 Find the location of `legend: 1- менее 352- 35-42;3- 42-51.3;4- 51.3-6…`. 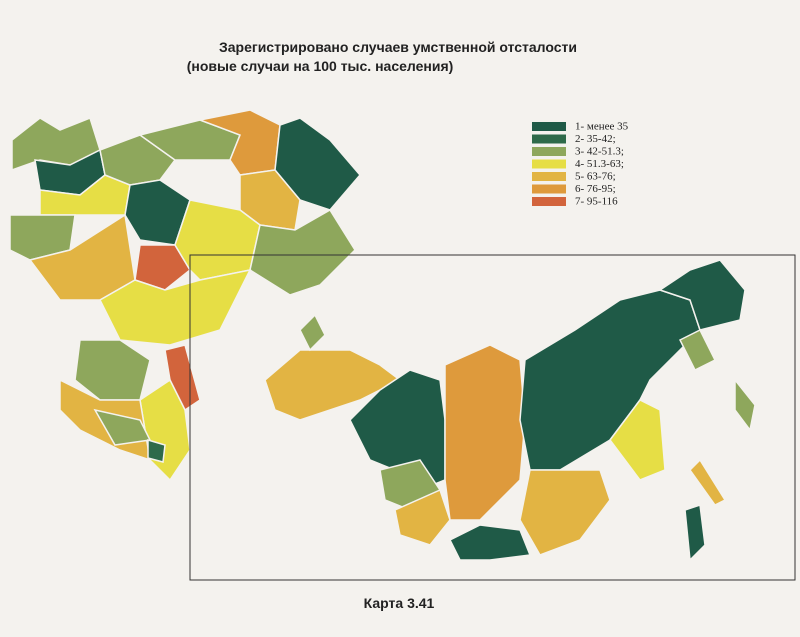

legend: 1- менее 352- 35-42;3- 42-51.3;4- 51.3-6… is located at coordinates (580, 164).